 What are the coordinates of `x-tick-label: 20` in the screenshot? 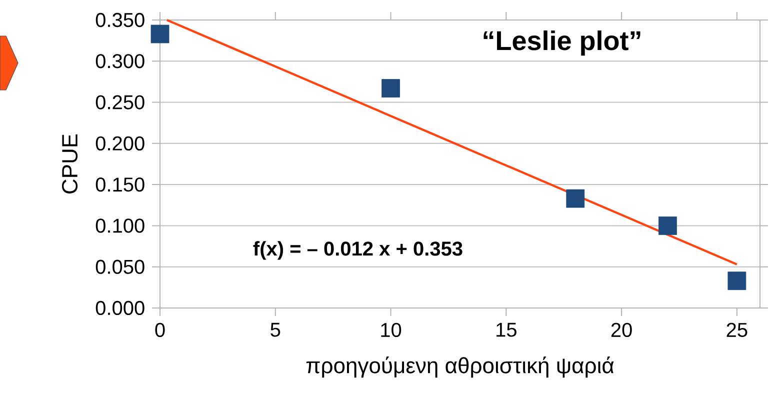 It's located at (621, 330).